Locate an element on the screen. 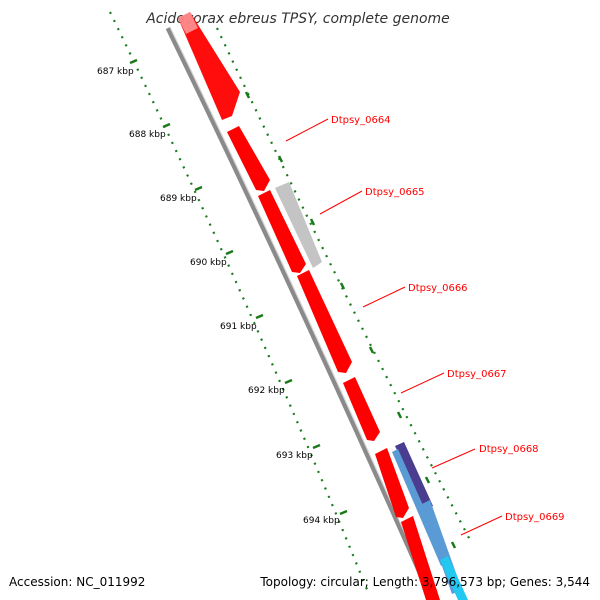 The image size is (600, 600). tick-label: 687 kbp is located at coordinates (115, 72).